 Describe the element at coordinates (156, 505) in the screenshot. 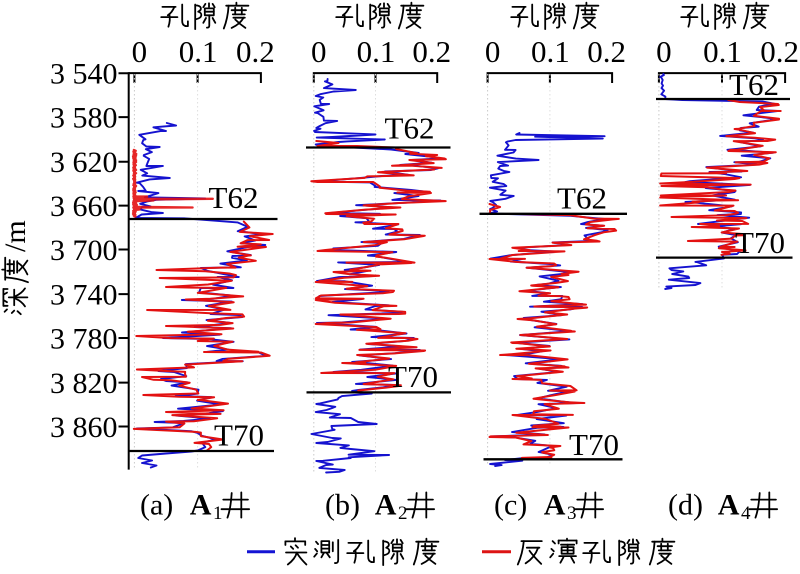

I see `svg-text: (a)` at that location.